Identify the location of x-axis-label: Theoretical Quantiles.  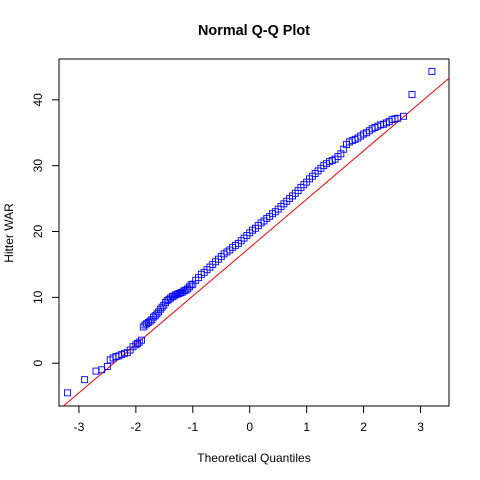
(253, 458).